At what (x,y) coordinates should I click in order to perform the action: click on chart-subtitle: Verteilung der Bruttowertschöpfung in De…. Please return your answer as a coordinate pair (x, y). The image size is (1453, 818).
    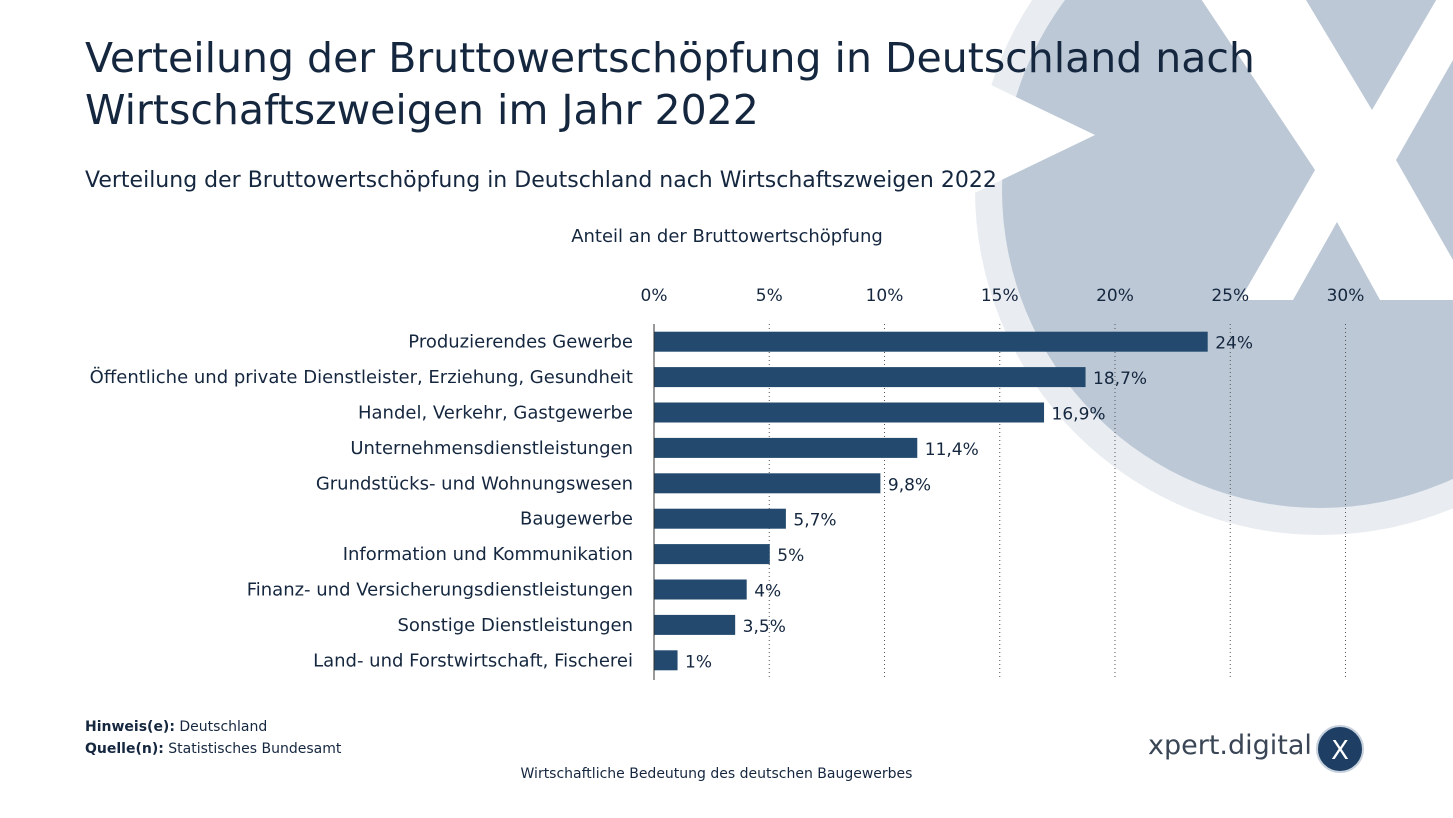
    Looking at the image, I should click on (541, 180).